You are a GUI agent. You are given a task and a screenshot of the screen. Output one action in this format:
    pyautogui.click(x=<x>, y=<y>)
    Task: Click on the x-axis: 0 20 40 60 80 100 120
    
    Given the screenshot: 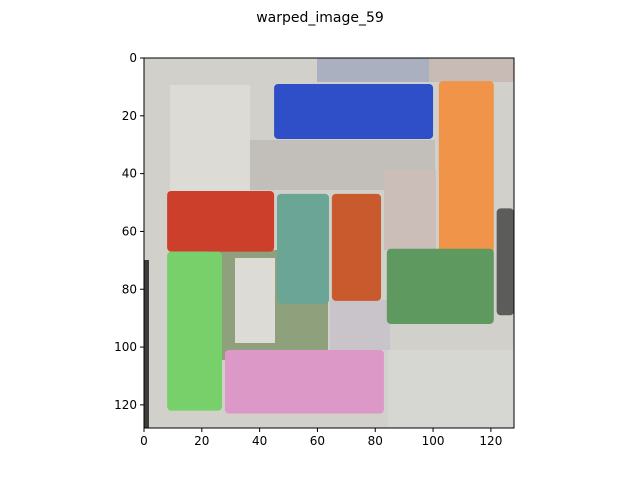 What is the action you would take?
    pyautogui.click(x=321, y=438)
    